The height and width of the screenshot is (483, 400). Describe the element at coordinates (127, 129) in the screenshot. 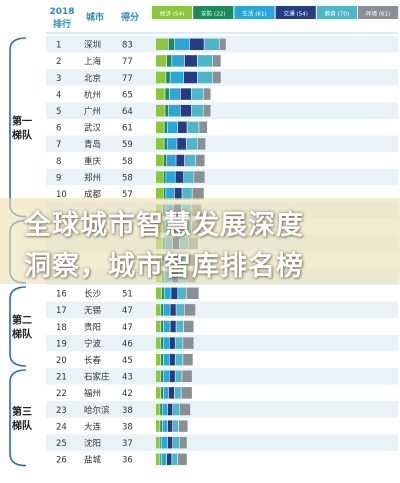

I see `score-cell: 61` at that location.